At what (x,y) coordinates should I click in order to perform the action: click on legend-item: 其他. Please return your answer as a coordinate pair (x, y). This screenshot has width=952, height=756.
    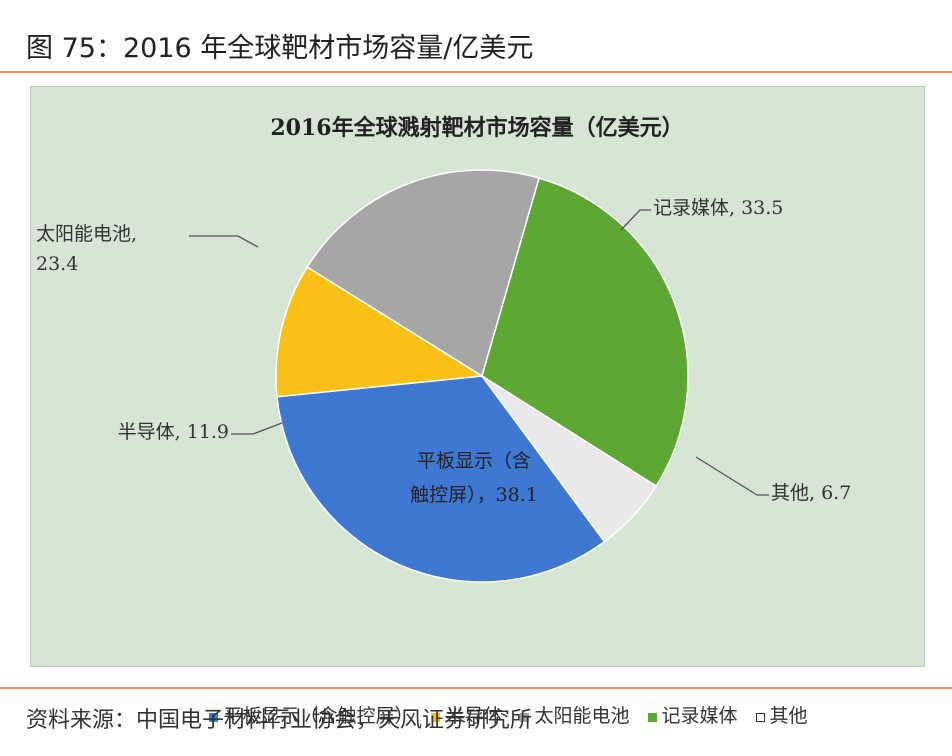
    Looking at the image, I should click on (781, 714).